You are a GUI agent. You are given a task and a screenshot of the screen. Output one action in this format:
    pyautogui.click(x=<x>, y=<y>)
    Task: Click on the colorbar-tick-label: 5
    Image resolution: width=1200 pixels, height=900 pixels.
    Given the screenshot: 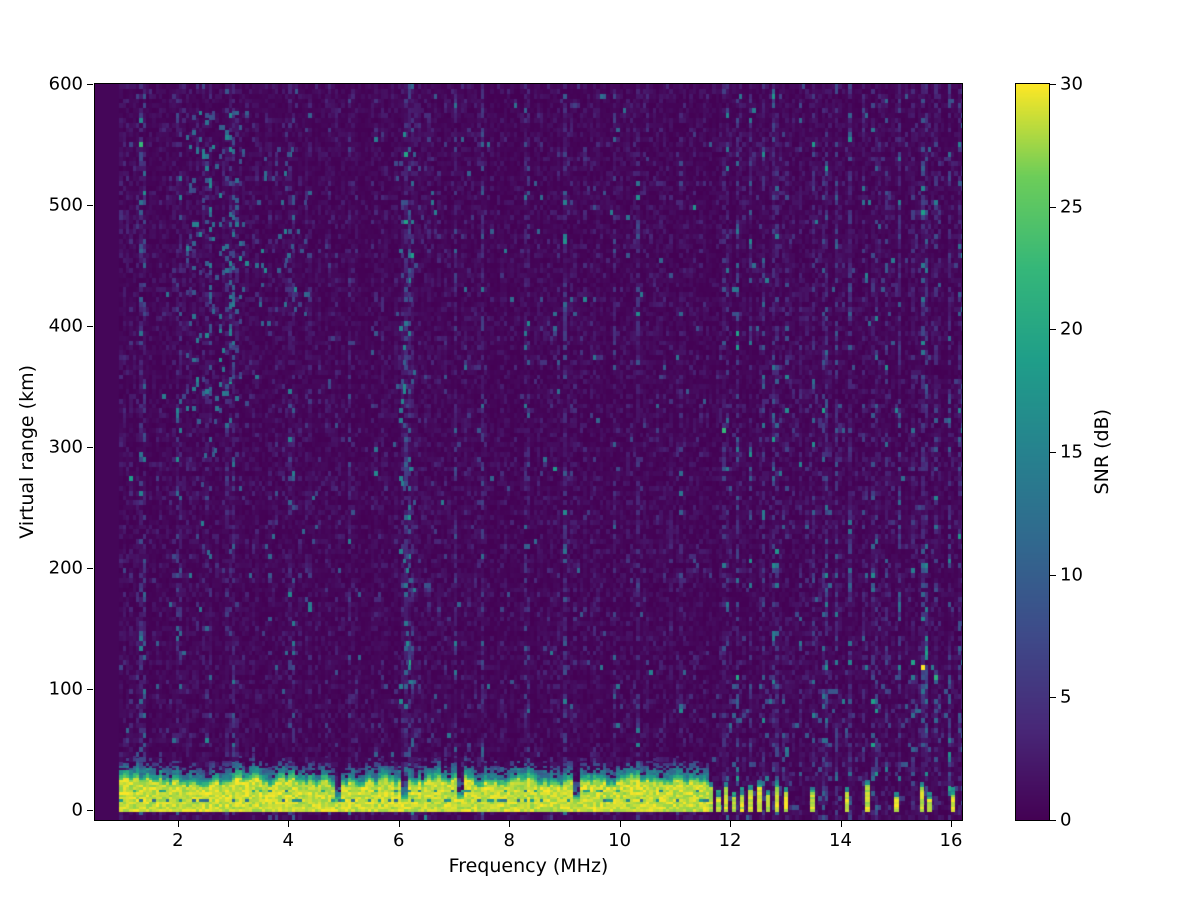 What is the action you would take?
    pyautogui.click(x=1066, y=697)
    